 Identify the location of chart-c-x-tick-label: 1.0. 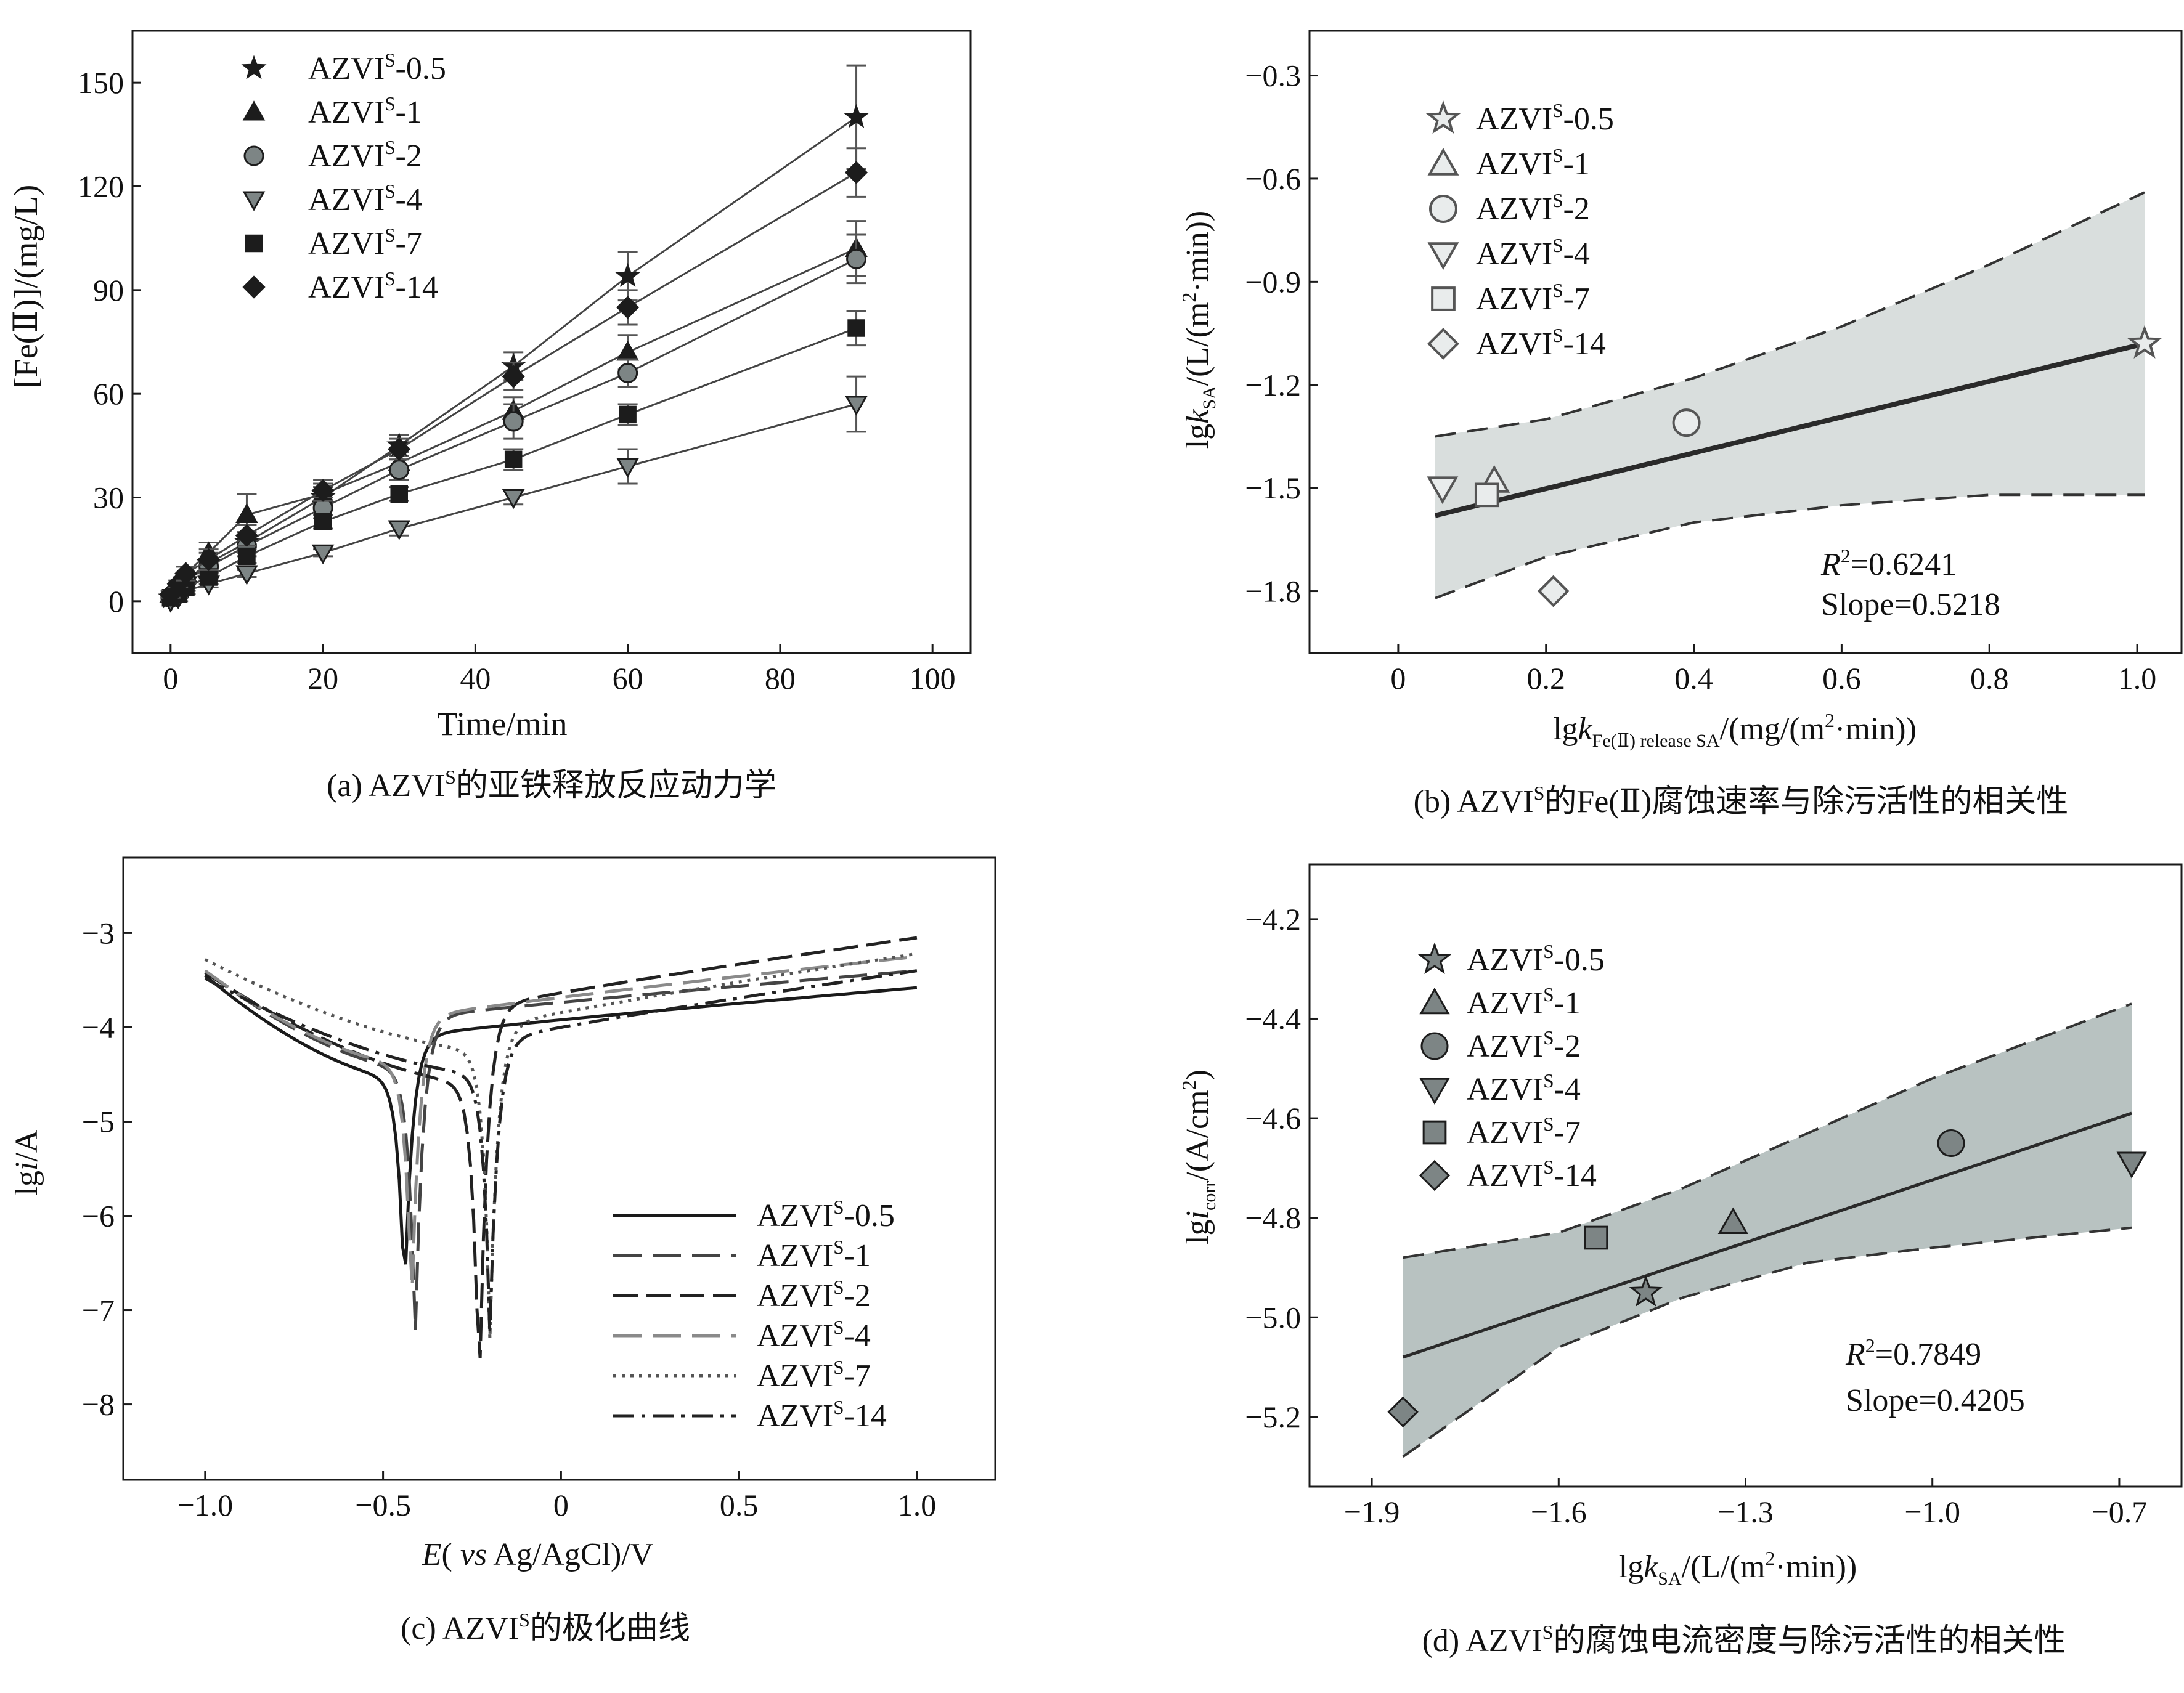
(918, 1505).